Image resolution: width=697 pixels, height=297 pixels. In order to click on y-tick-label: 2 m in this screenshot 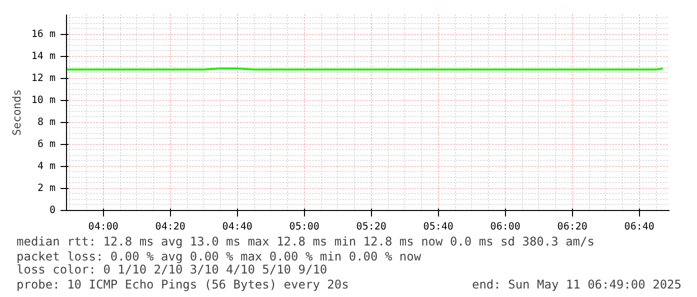, I will do `click(46, 188)`.